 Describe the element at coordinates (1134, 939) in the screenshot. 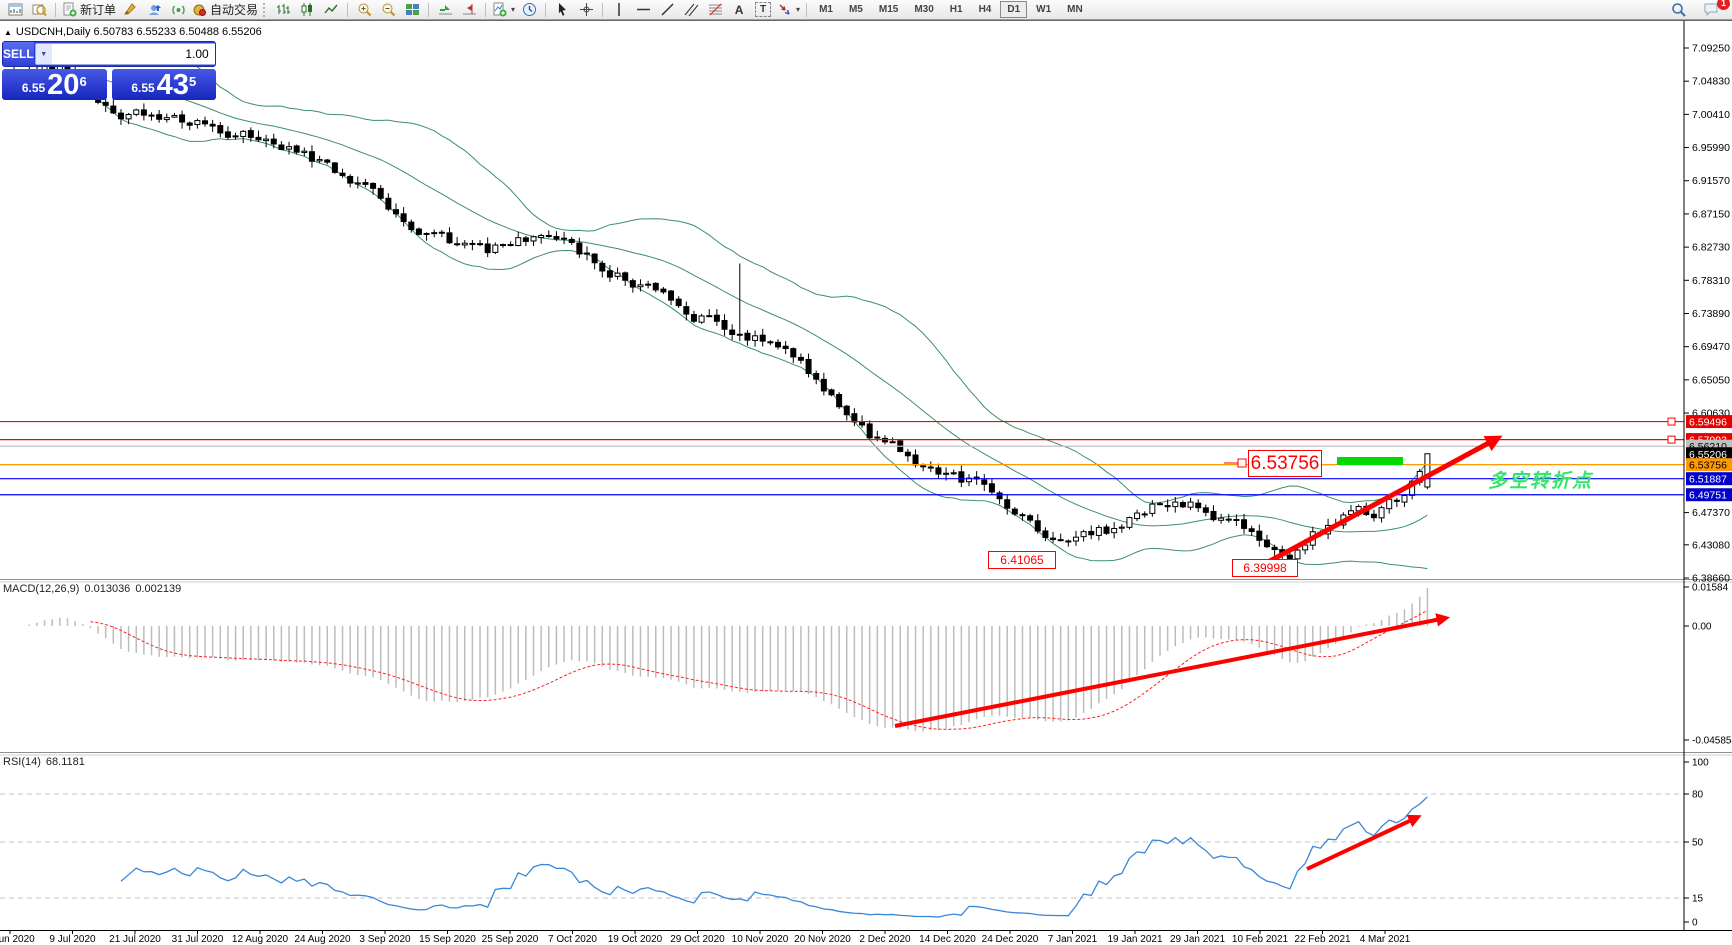

I see `svg-text: 19 Jan 2021` at that location.